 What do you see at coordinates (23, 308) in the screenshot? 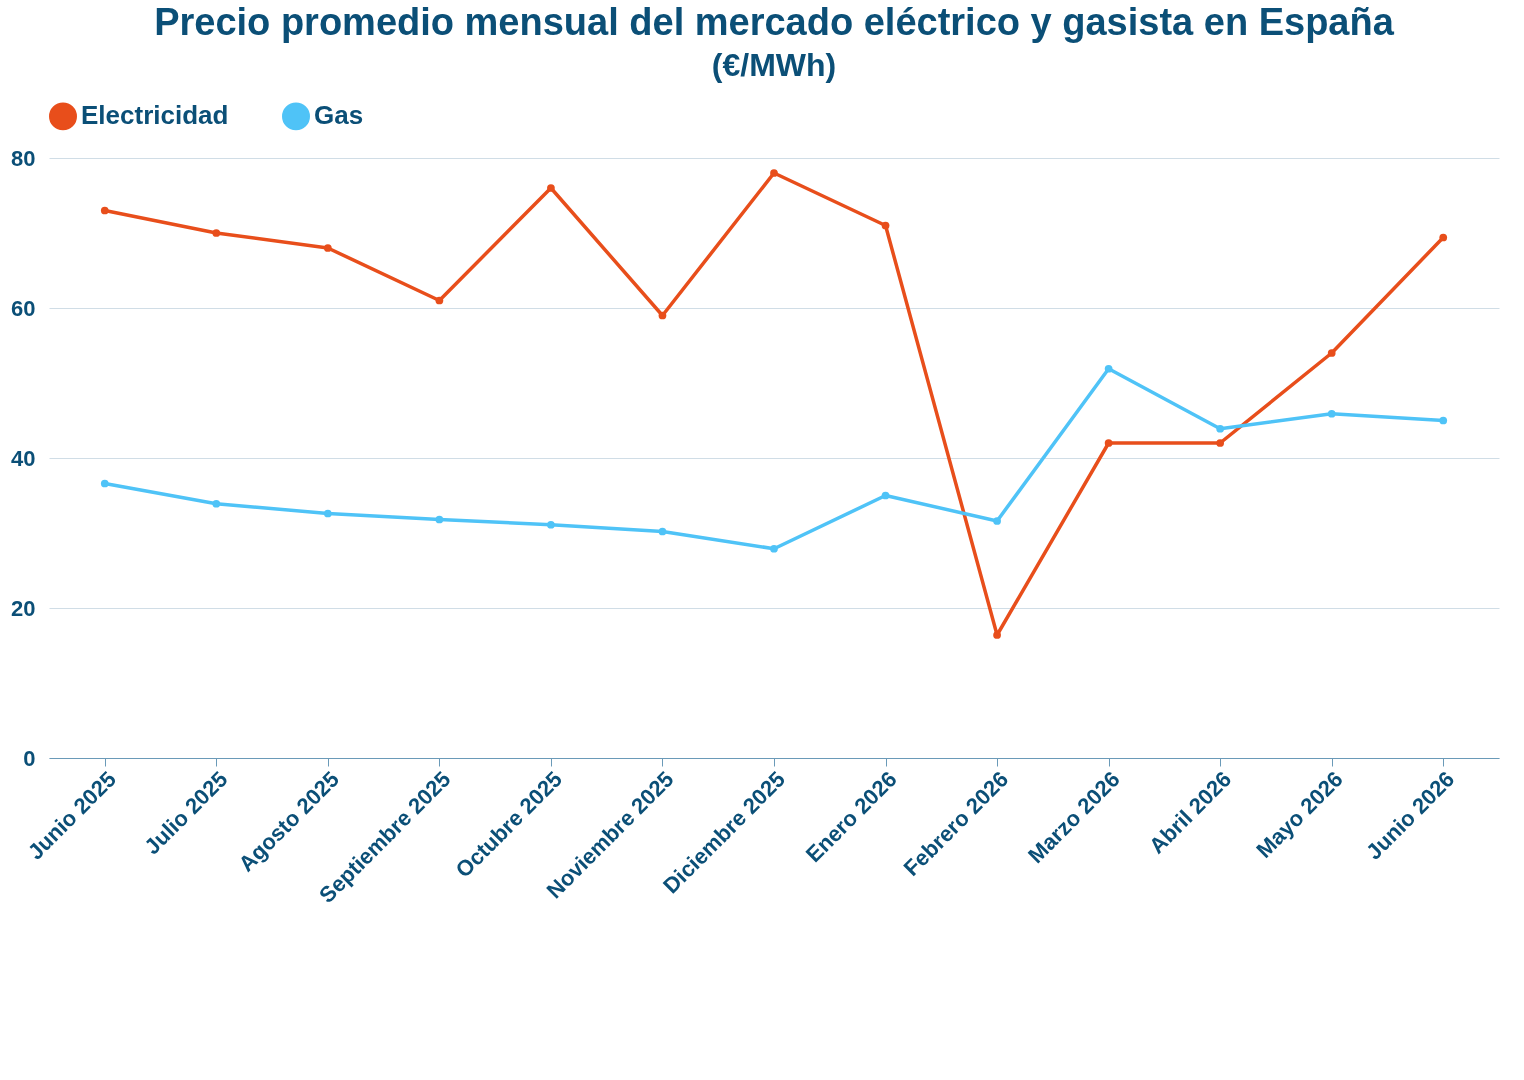
I see `y-tick-label: 60` at bounding box center [23, 308].